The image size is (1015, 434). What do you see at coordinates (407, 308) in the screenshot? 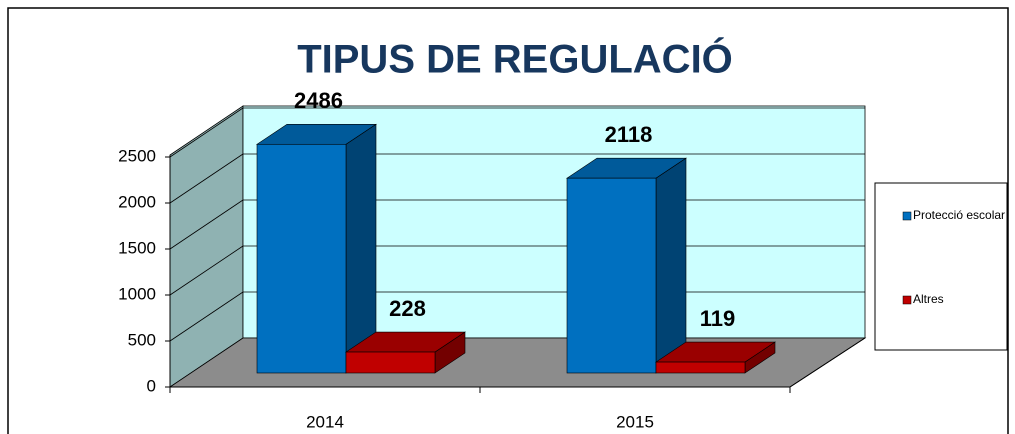
I see `data-label: 228` at bounding box center [407, 308].